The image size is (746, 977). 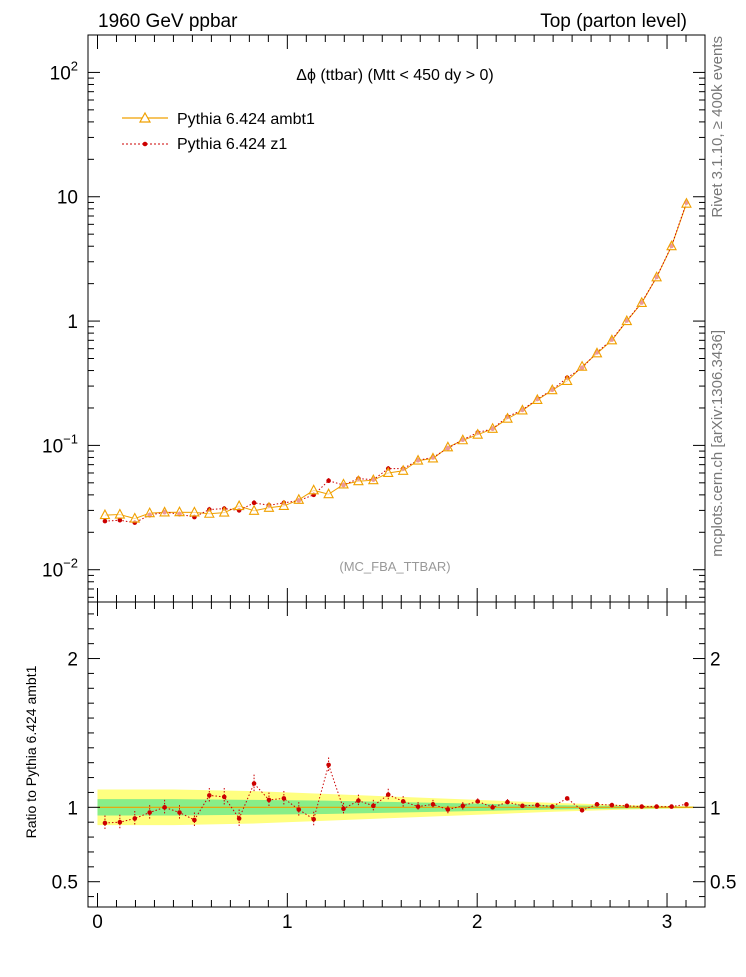 What do you see at coordinates (31, 751) in the screenshot?
I see `ratio-ylabel: Ratio to Pythia 6.424 ambt1` at bounding box center [31, 751].